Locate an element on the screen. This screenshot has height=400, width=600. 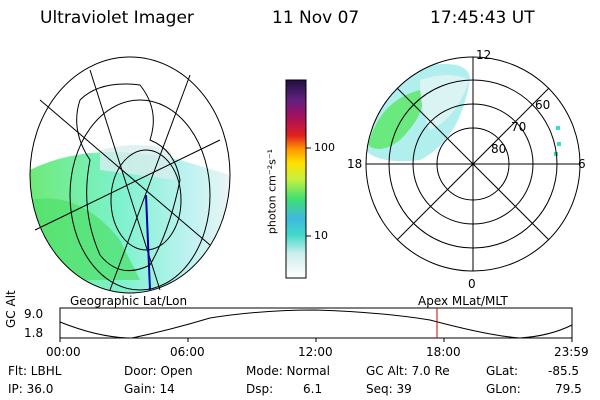
observation-time: 17:45:43 UT is located at coordinates (482, 18).